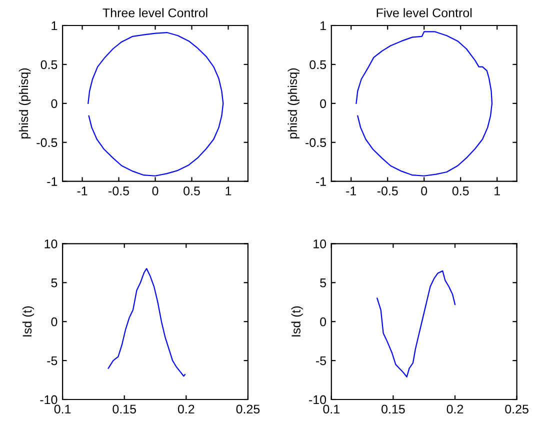 The height and width of the screenshot is (425, 544). What do you see at coordinates (155, 13) in the screenshot?
I see `chart-title: Three level Control` at bounding box center [155, 13].